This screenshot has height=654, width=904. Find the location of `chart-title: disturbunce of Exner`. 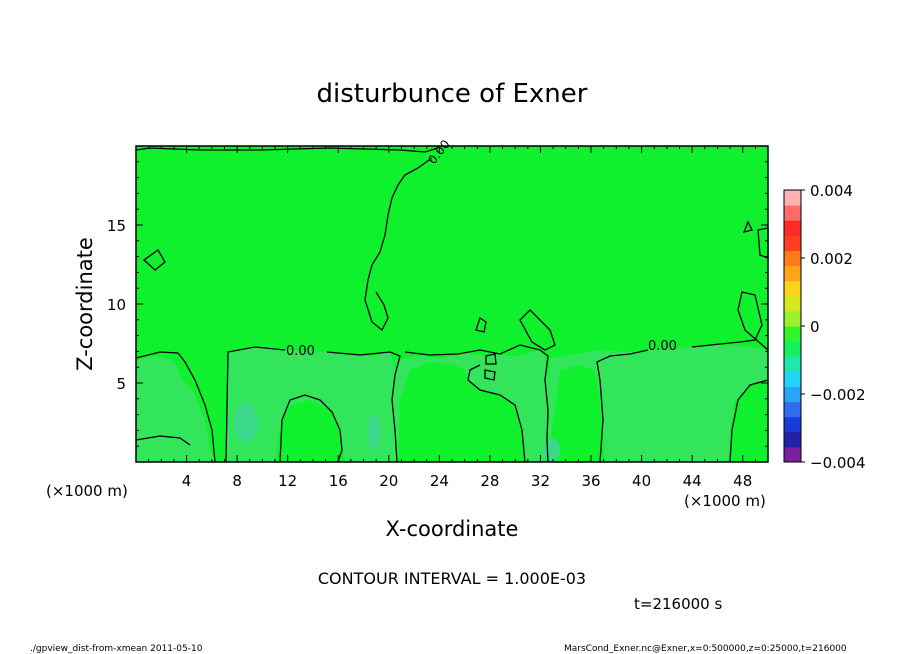

chart-title: disturbunce of Exner is located at coordinates (452, 94).